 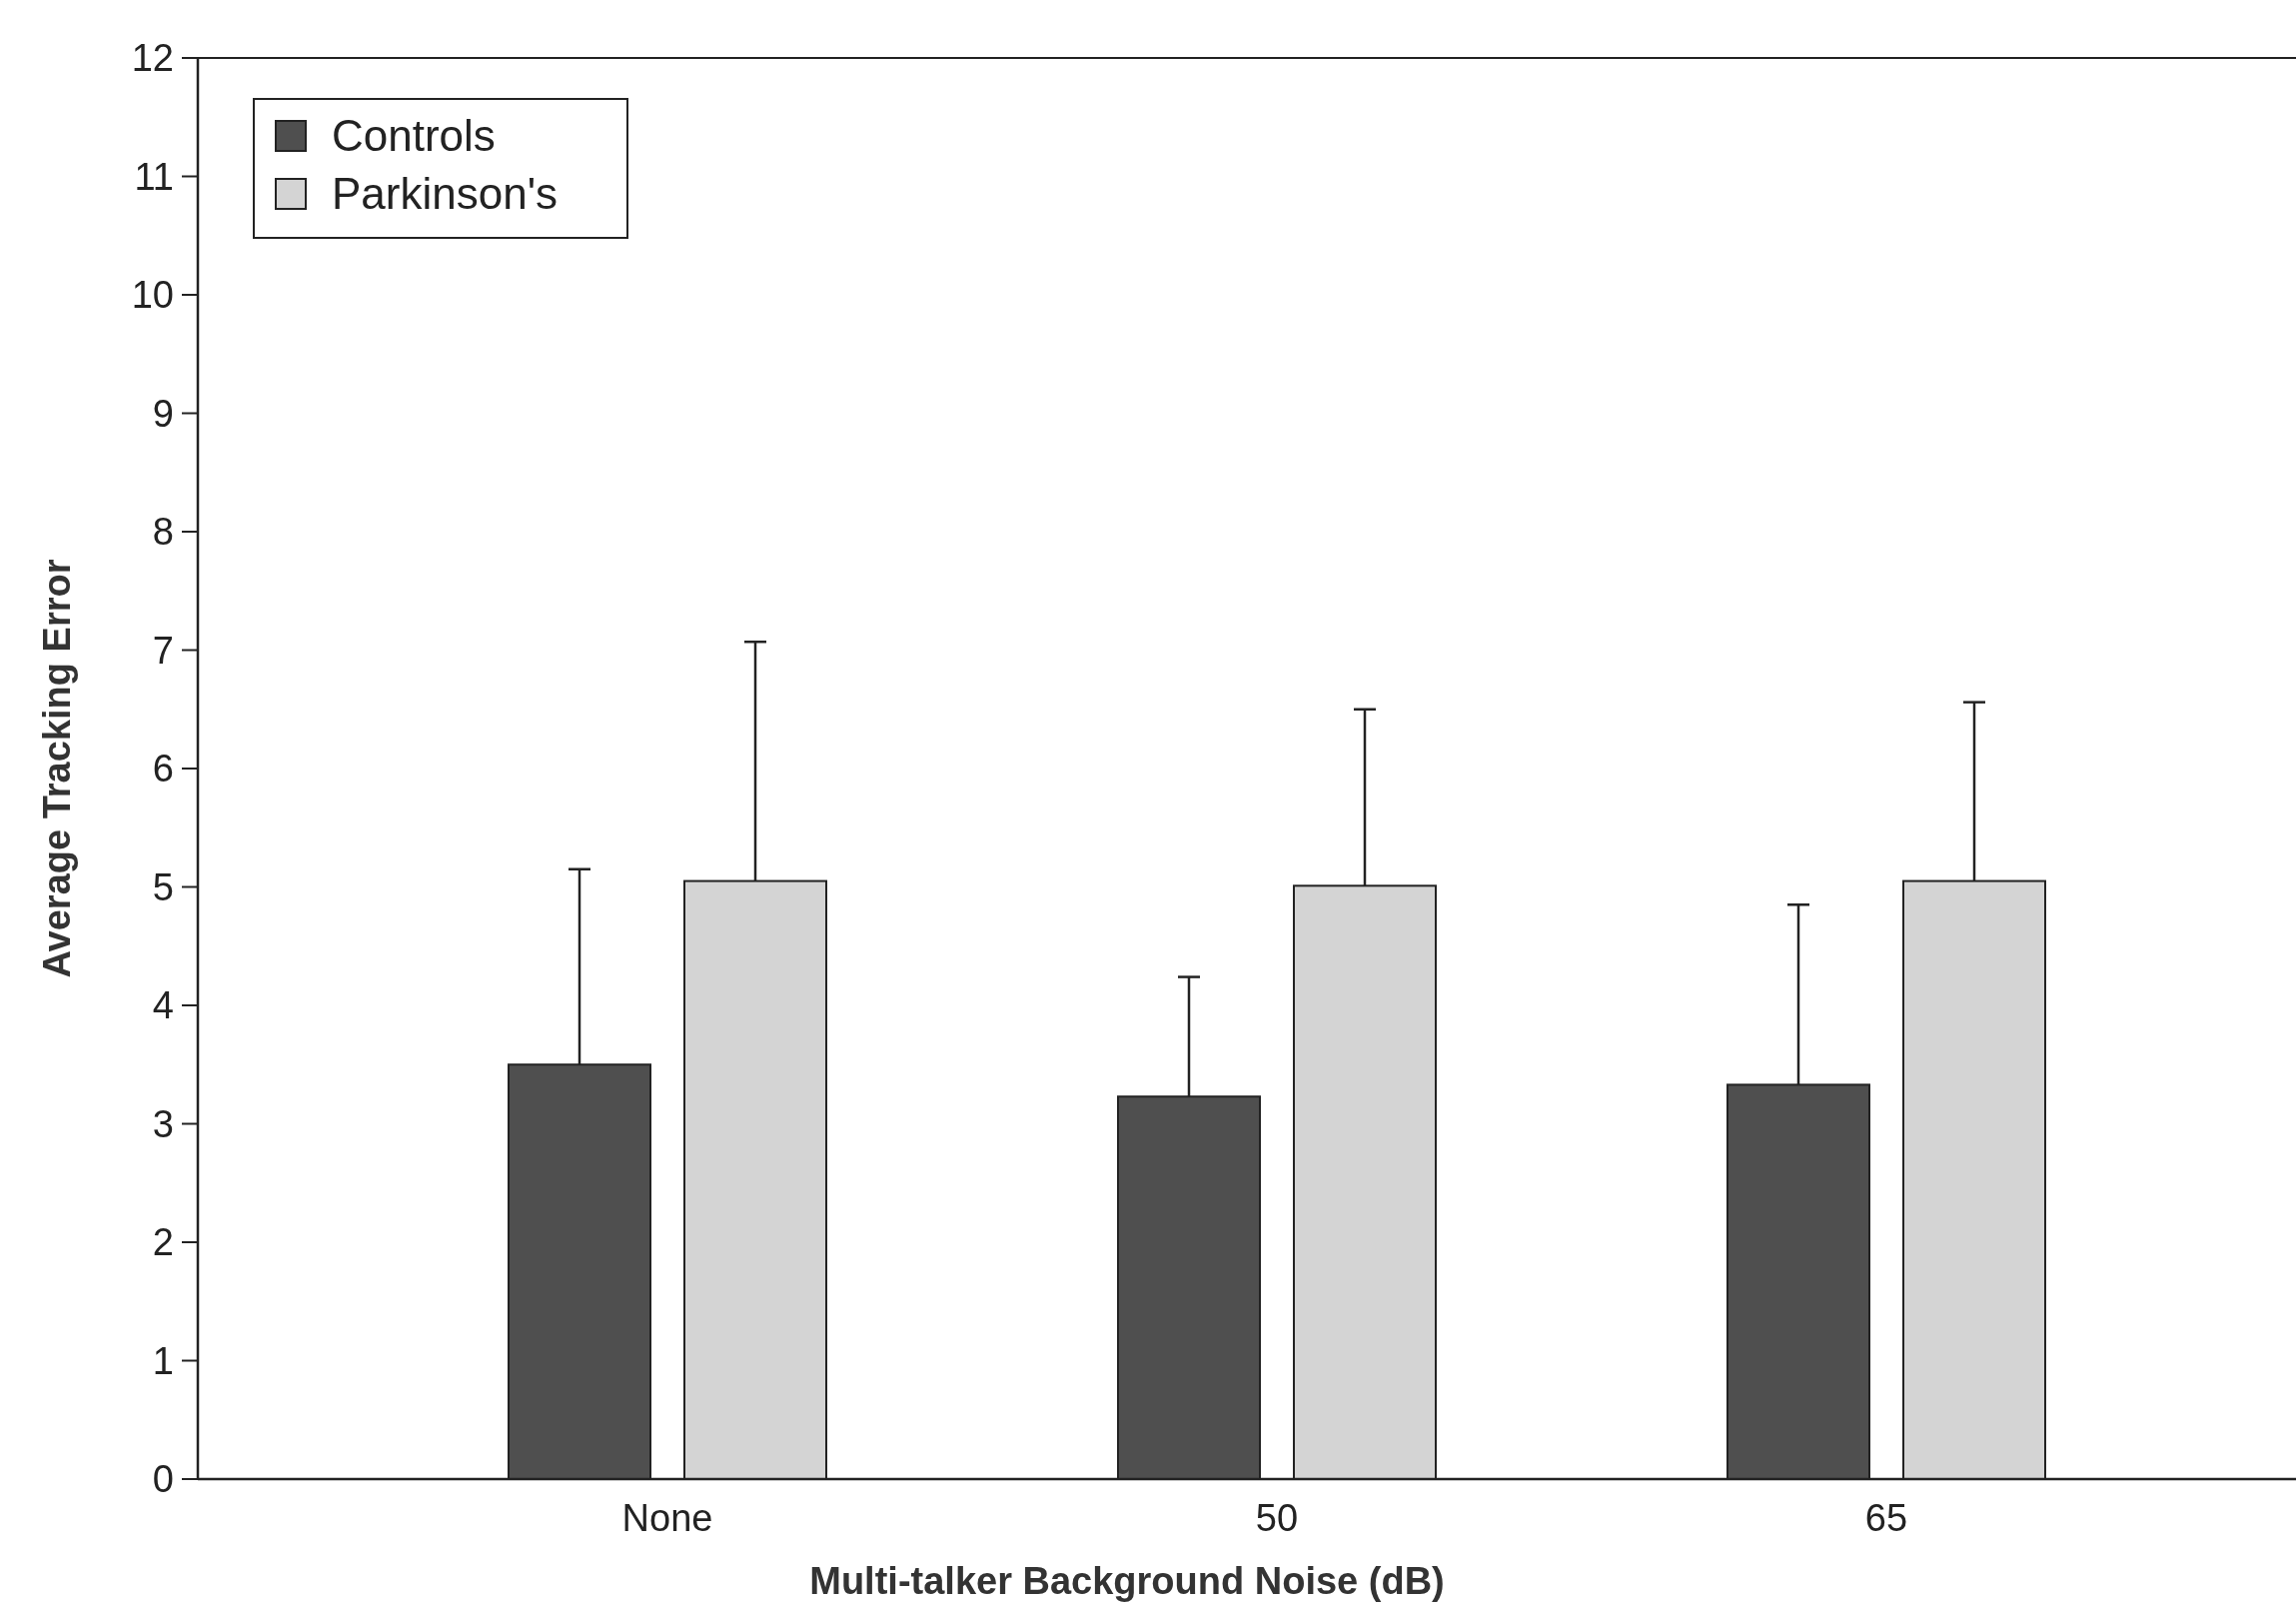 I want to click on y-tick-label: 11, so click(x=154, y=176).